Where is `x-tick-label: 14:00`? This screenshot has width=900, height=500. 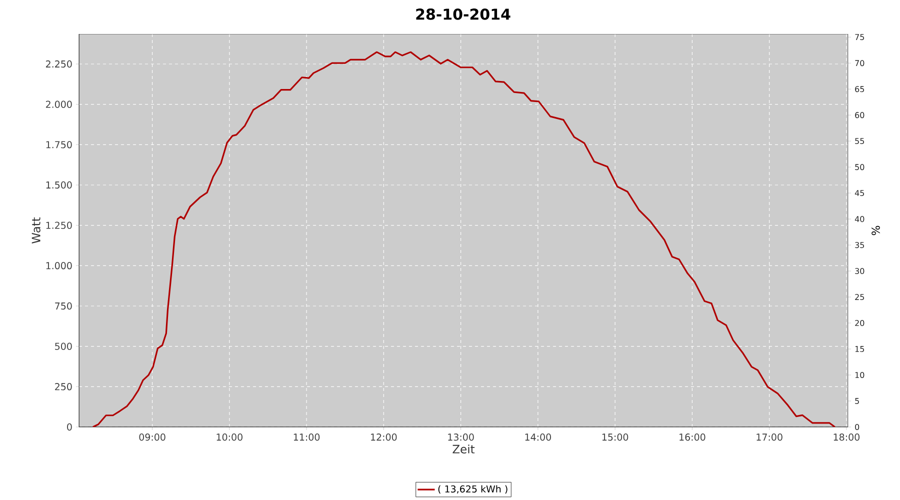 x-tick-label: 14:00 is located at coordinates (538, 437).